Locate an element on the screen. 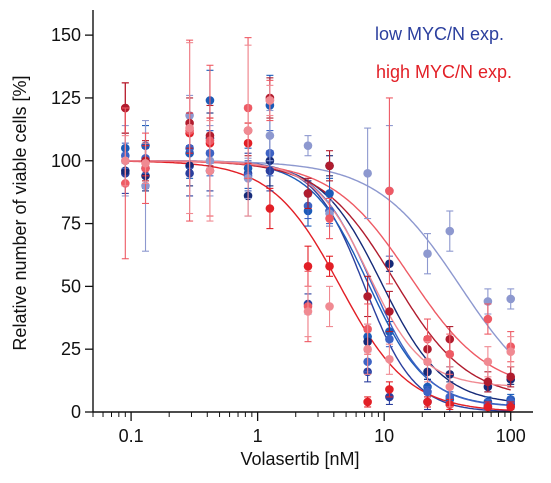 The image size is (551, 483). y-tick-label: 150 is located at coordinates (66, 35).